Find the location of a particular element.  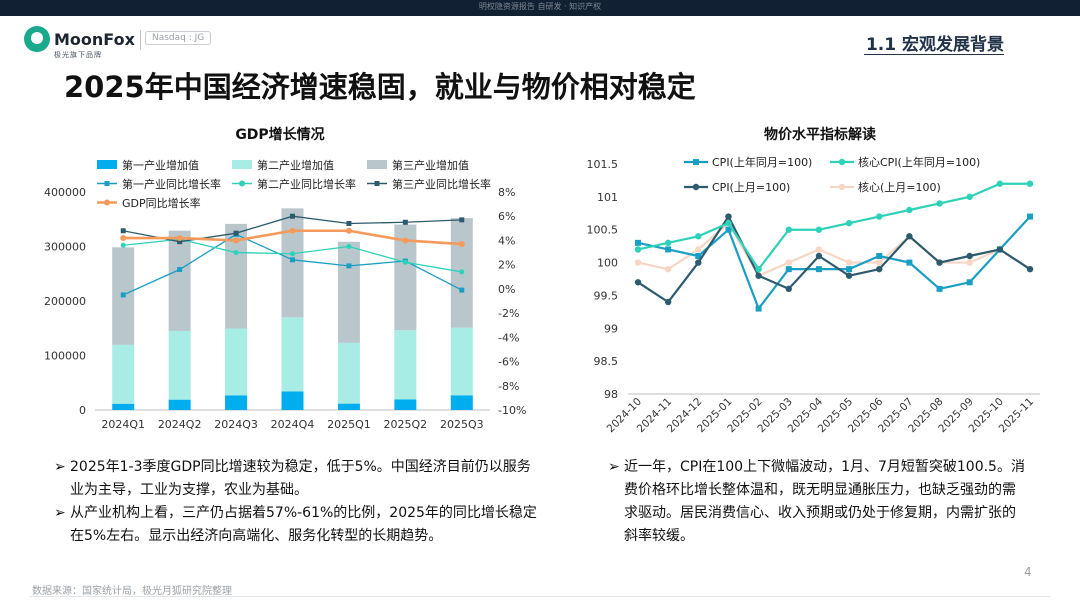

legend-label: CPI(上月=100) is located at coordinates (751, 187).